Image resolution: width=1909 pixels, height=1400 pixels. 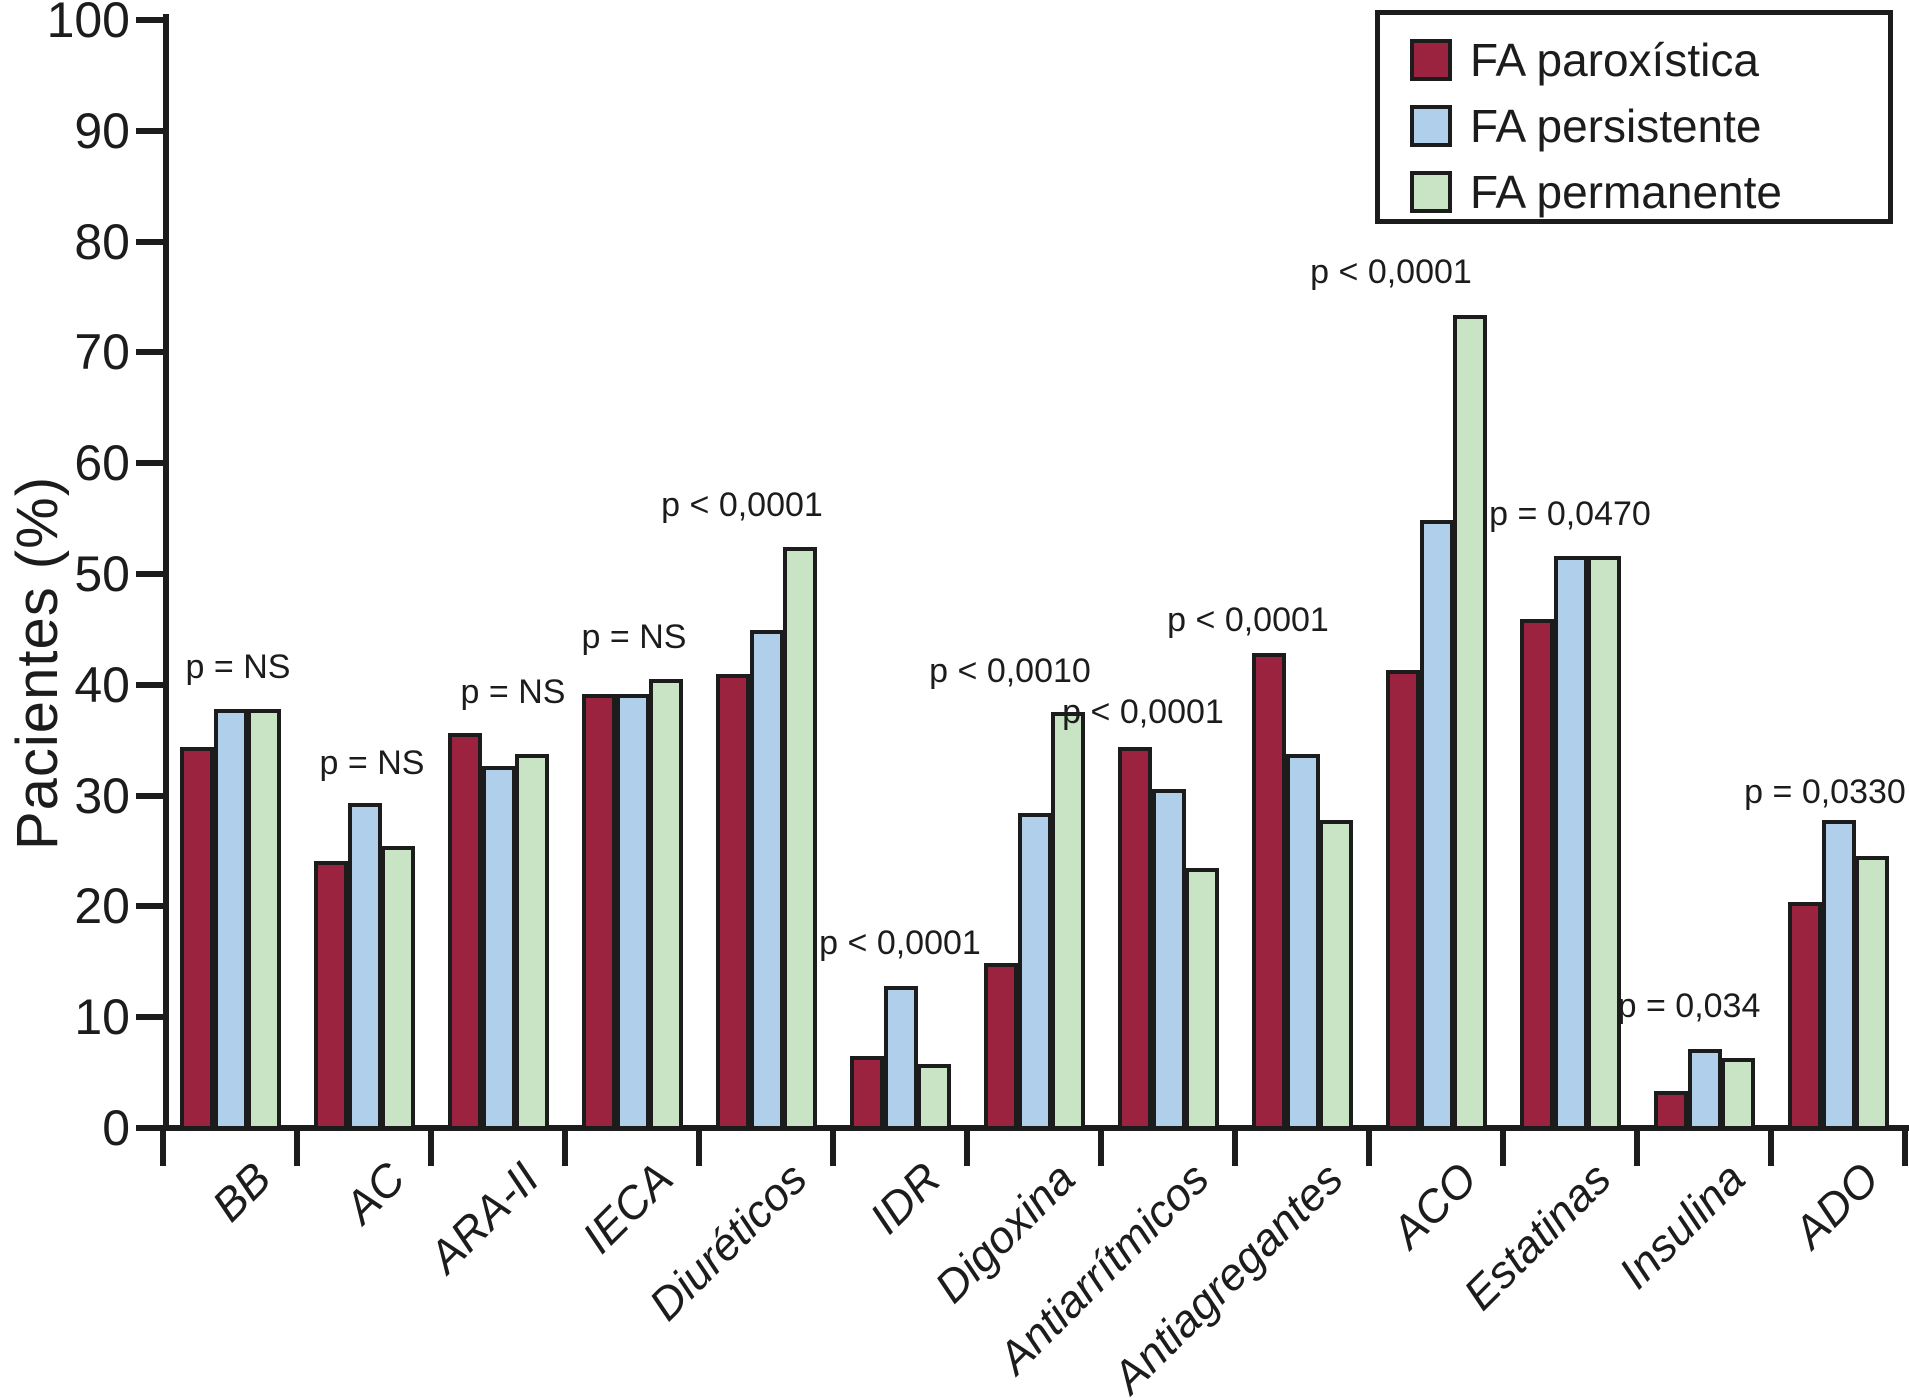 What do you see at coordinates (102, 352) in the screenshot?
I see `y-tick-label: 70` at bounding box center [102, 352].